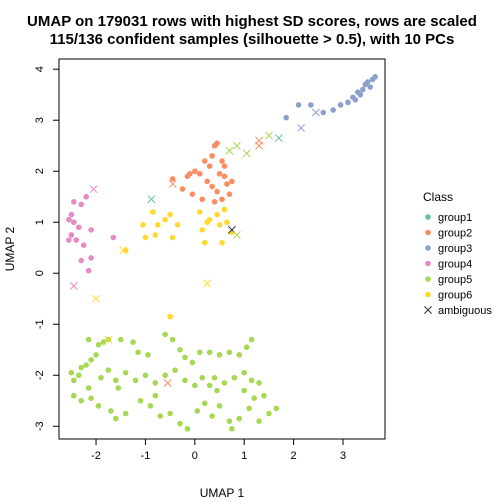  What do you see at coordinates (195, 456) in the screenshot?
I see `x-tick-label: 0` at bounding box center [195, 456].